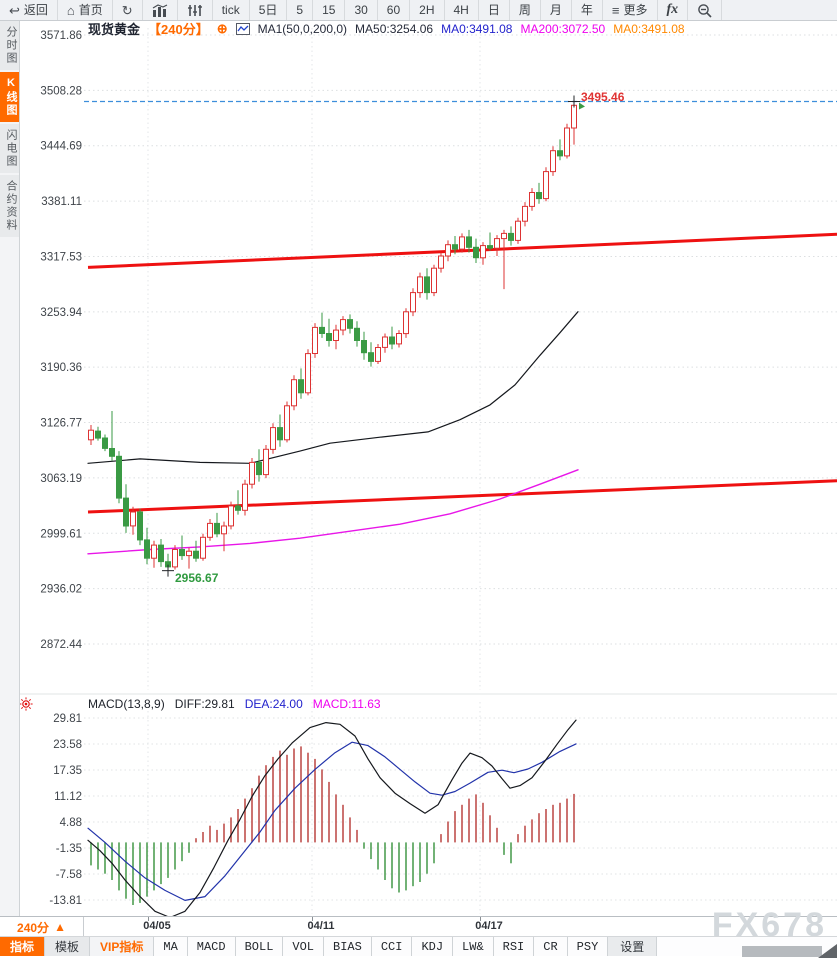 The image size is (837, 966). Describe the element at coordinates (61, 313) in the screenshot. I see `svg-text: 3253.94` at that location.